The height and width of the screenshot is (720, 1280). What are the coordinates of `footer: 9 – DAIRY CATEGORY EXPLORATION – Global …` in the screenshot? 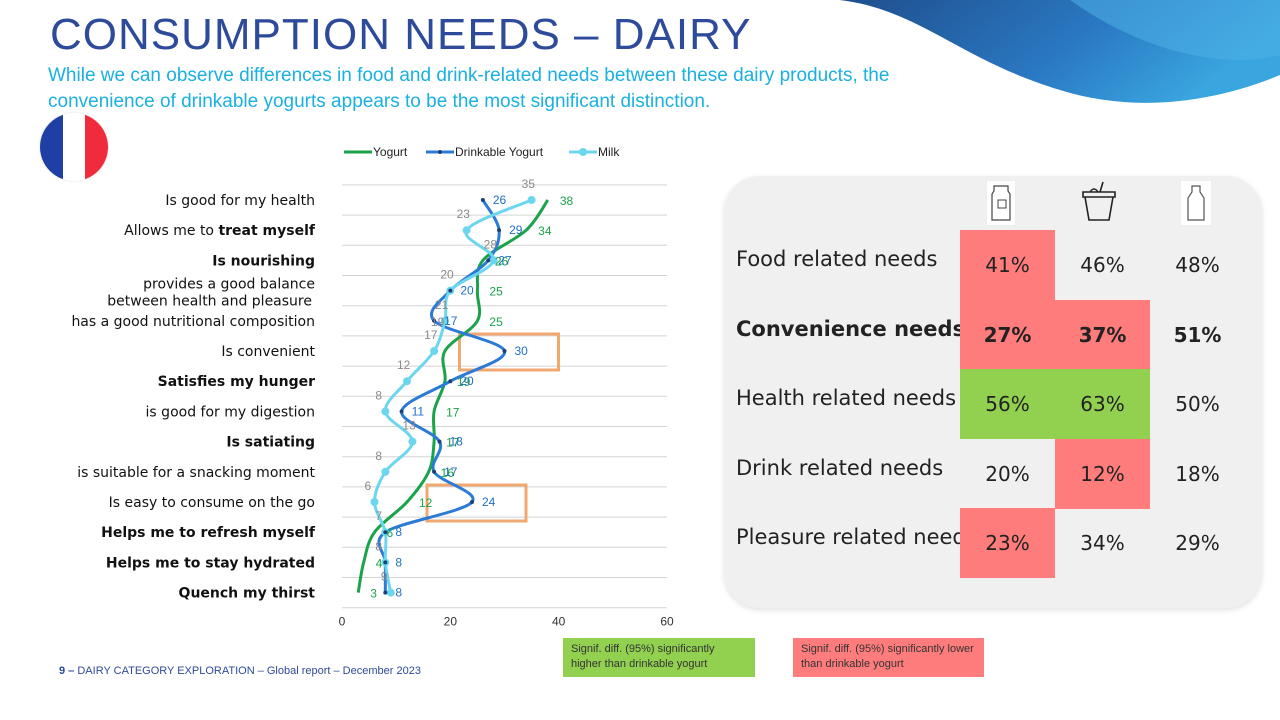 It's located at (240, 671).